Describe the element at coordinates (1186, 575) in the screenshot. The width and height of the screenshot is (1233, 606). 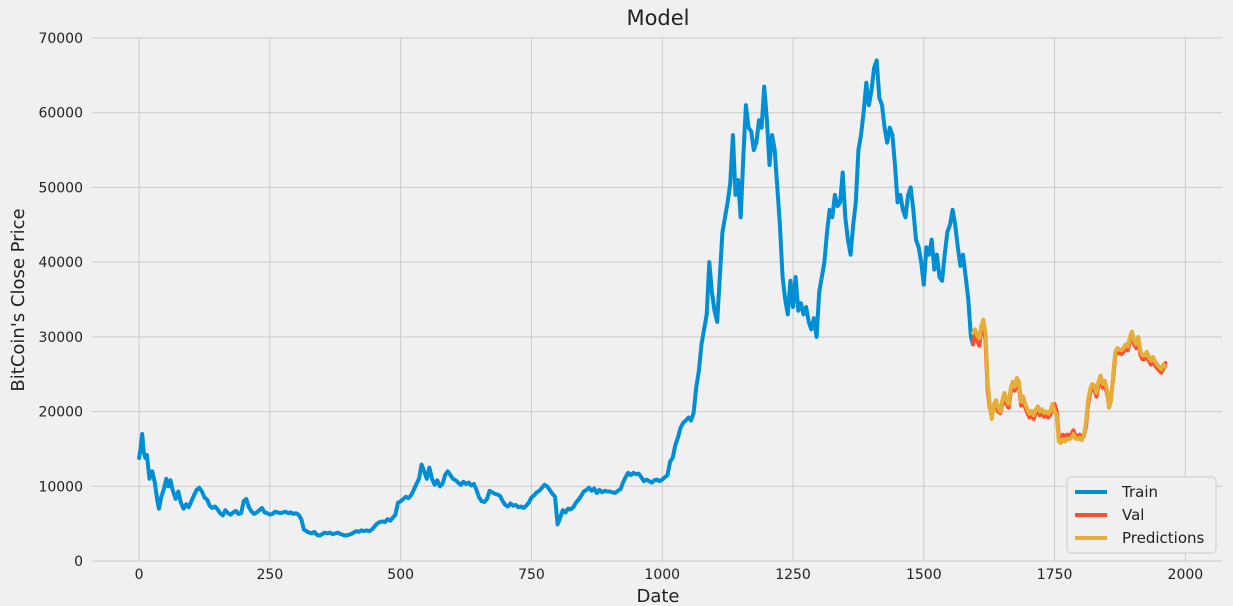
I see `x-tick-label: 2000` at that location.